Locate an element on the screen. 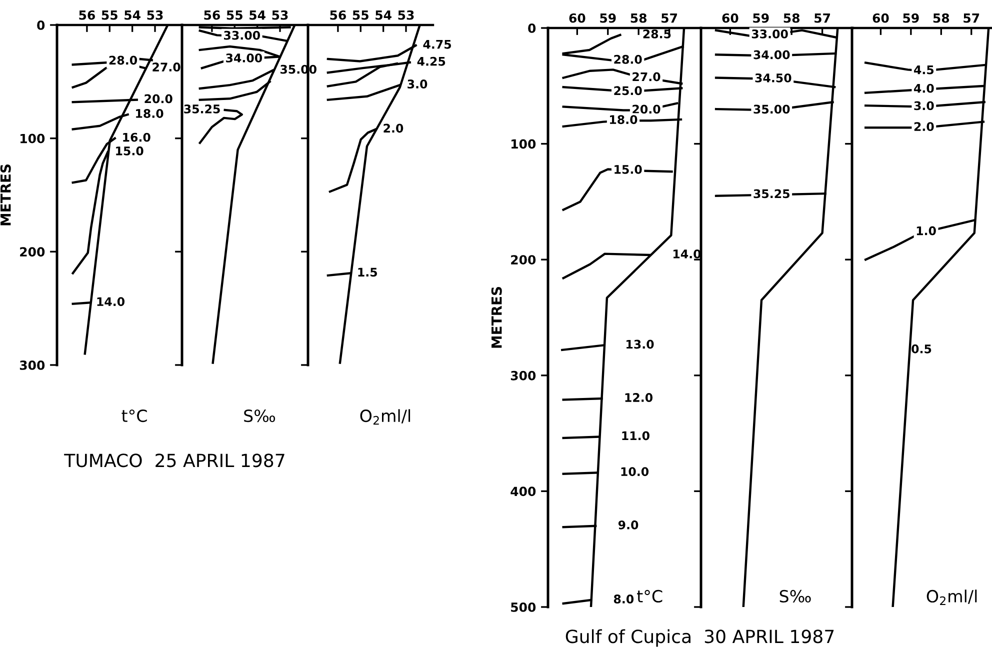 The image size is (992, 658). y-tick-label: 400 is located at coordinates (523, 491).